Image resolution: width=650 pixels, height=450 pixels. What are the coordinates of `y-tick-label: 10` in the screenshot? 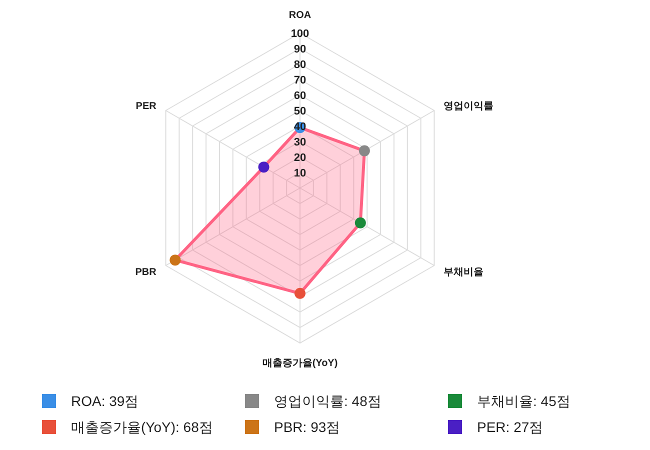 It's located at (300, 174).